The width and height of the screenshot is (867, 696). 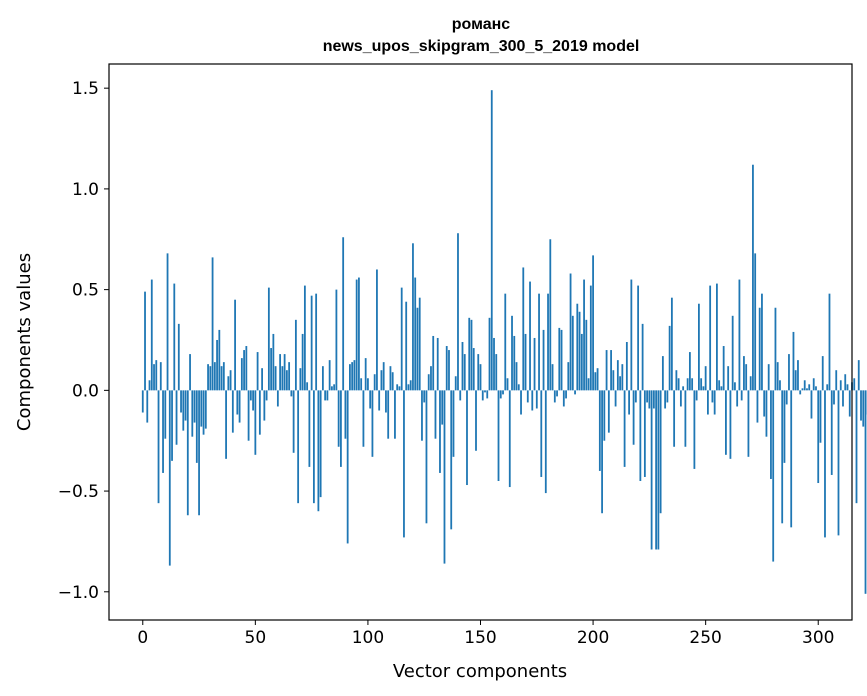 What do you see at coordinates (480, 638) in the screenshot?
I see `x-tick-label: 150` at bounding box center [480, 638].